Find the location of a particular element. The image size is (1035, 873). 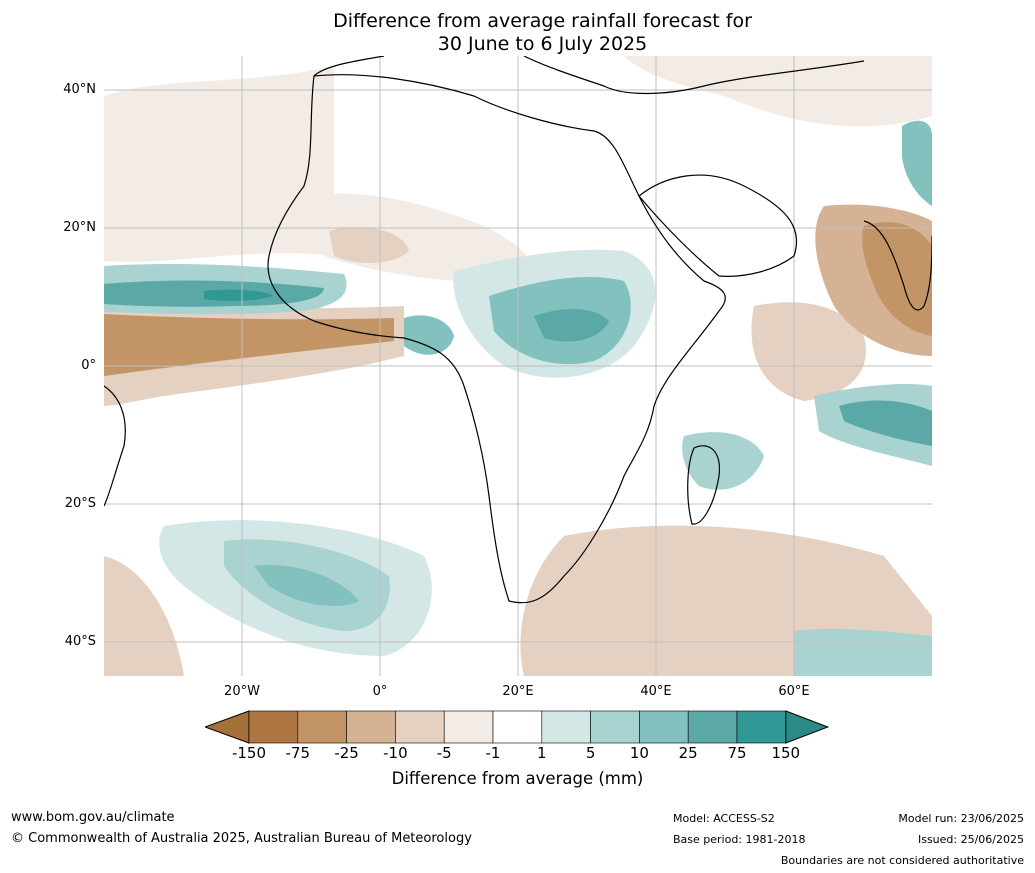

anomaly-mideast-dry is located at coordinates (778, 91).